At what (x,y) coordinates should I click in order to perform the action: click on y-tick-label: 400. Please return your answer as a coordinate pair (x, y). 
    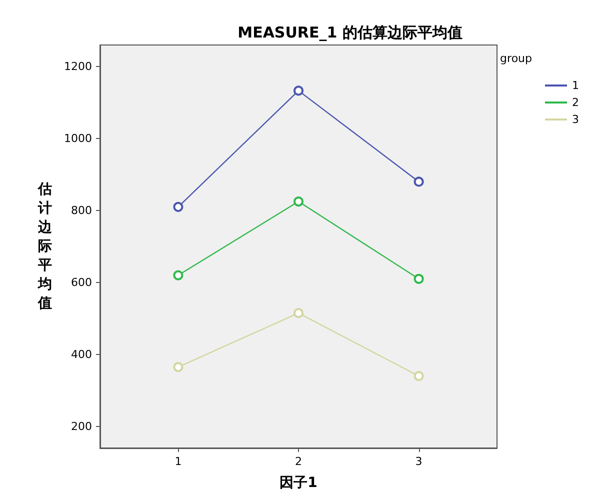
    Looking at the image, I should click on (81, 354).